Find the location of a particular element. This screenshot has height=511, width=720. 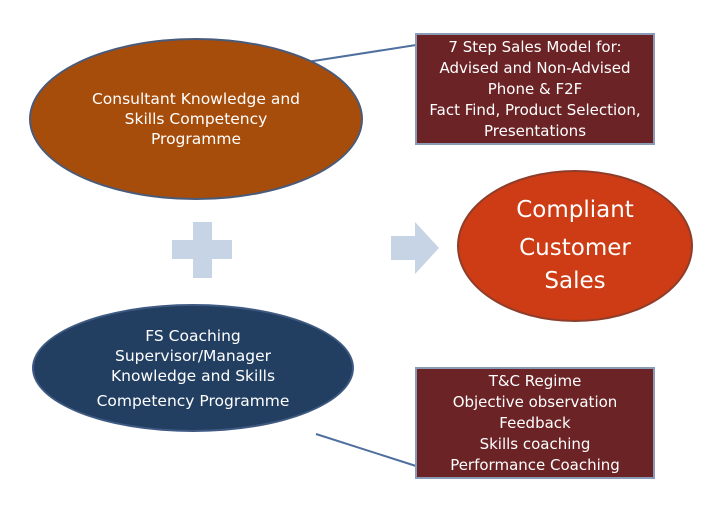

sales-model-line-1: 7 Step Sales Model for: is located at coordinates (535, 46).